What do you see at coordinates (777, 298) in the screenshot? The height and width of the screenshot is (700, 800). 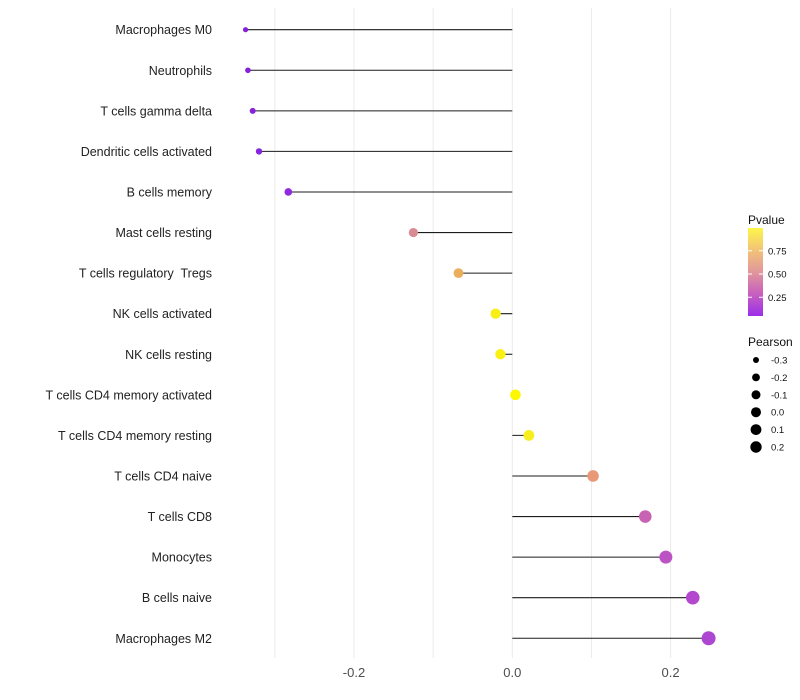 I see `colorbar-tick-label: 0.25` at bounding box center [777, 298].